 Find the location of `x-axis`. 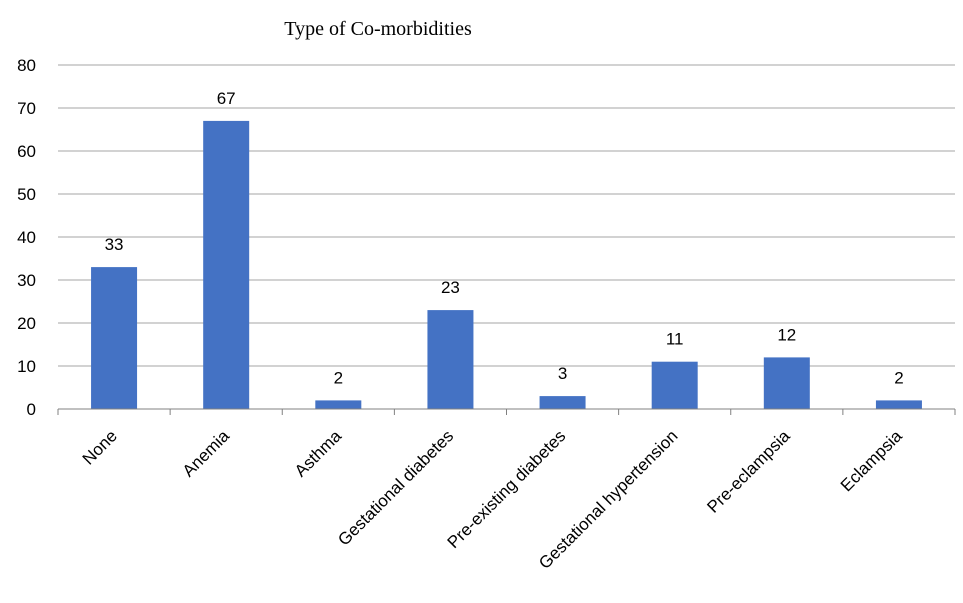

x-axis is located at coordinates (506, 411).